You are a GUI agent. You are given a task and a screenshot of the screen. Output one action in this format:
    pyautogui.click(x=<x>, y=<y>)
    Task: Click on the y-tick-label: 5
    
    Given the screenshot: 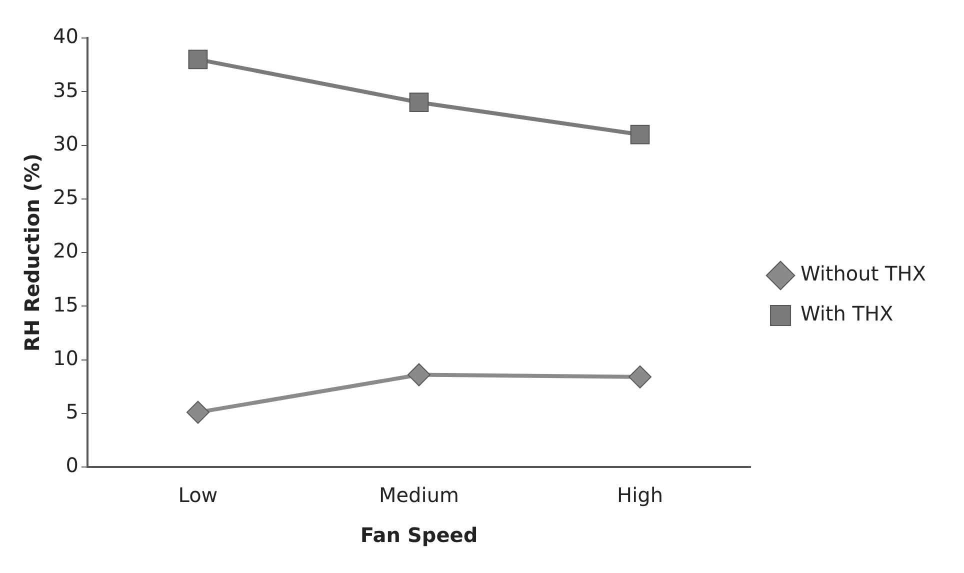 What is the action you would take?
    pyautogui.click(x=72, y=412)
    